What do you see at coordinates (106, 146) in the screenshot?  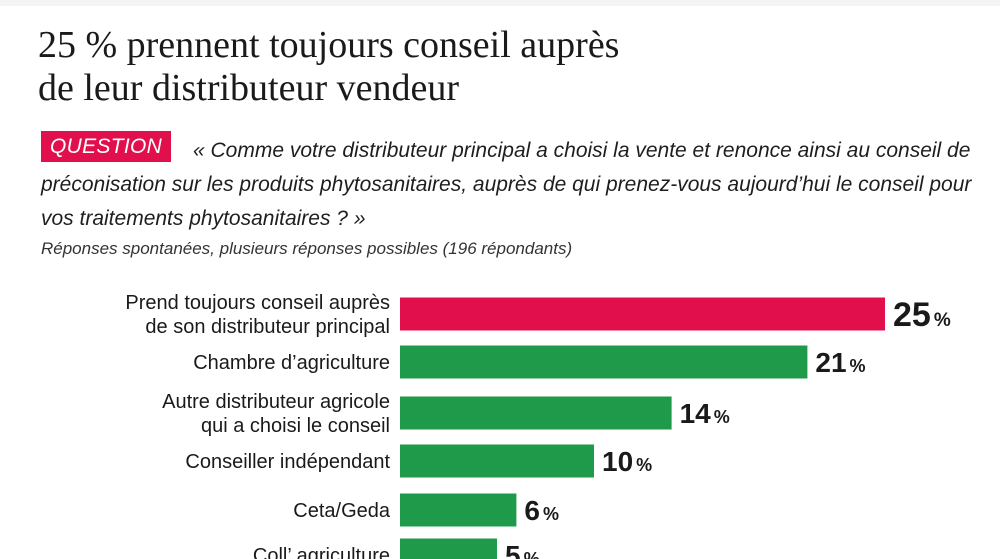 I see `question-badge: QUESTION` at bounding box center [106, 146].